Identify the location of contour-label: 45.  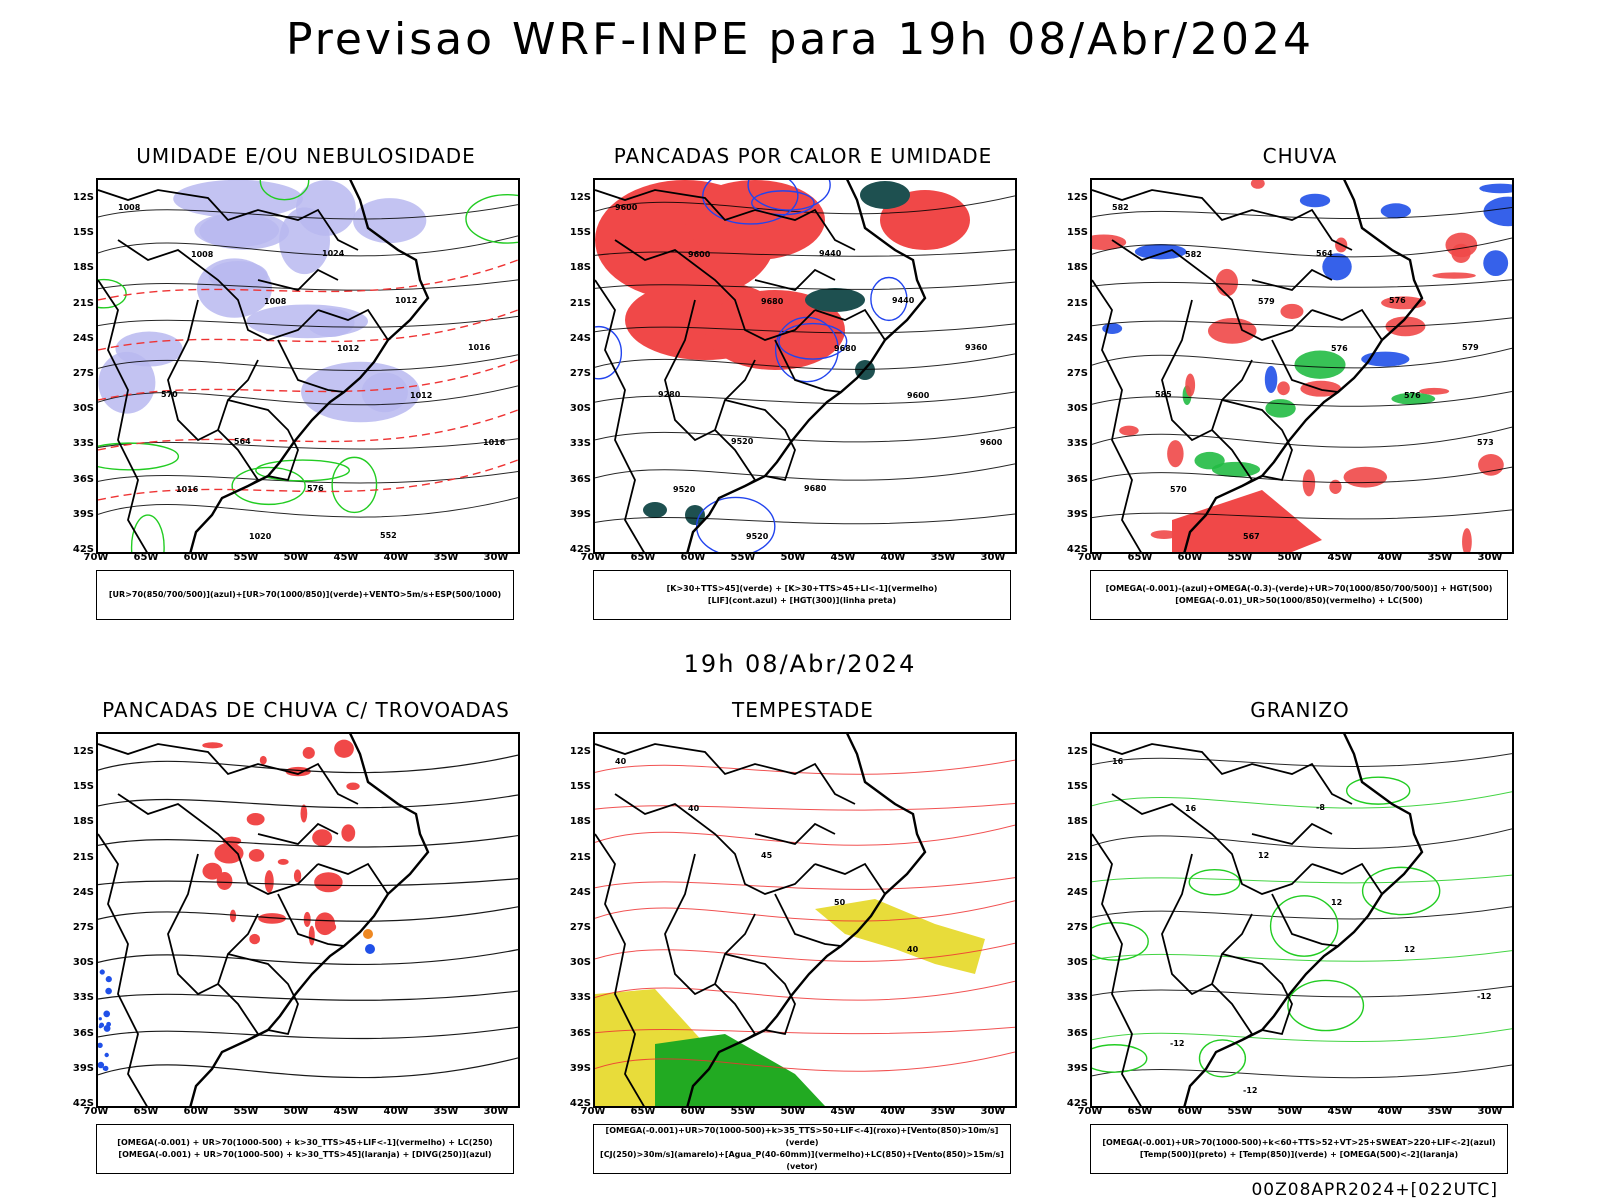
(767, 855).